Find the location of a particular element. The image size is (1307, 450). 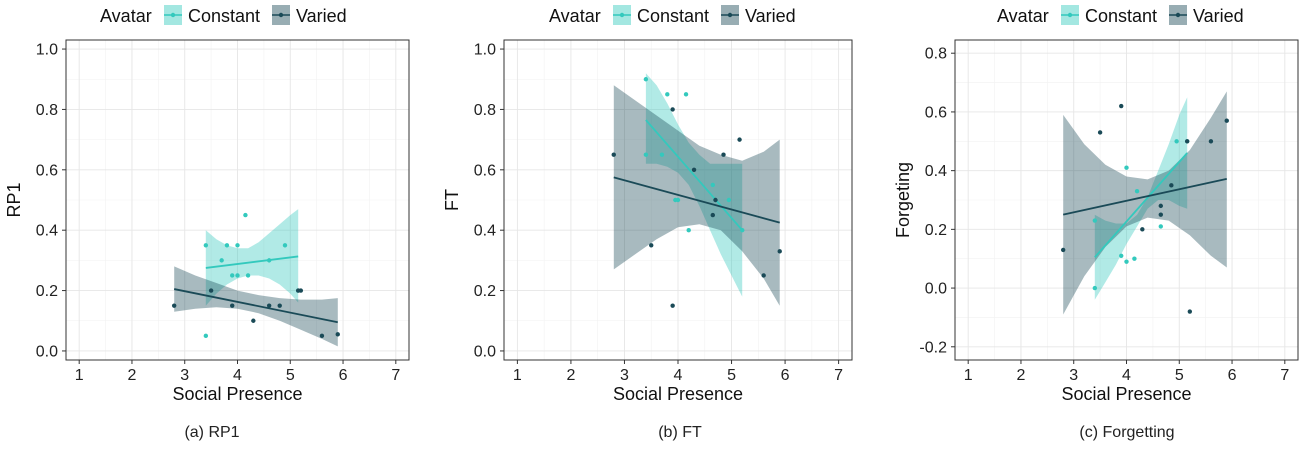

y-tick-label: 0.6 is located at coordinates (936, 112).